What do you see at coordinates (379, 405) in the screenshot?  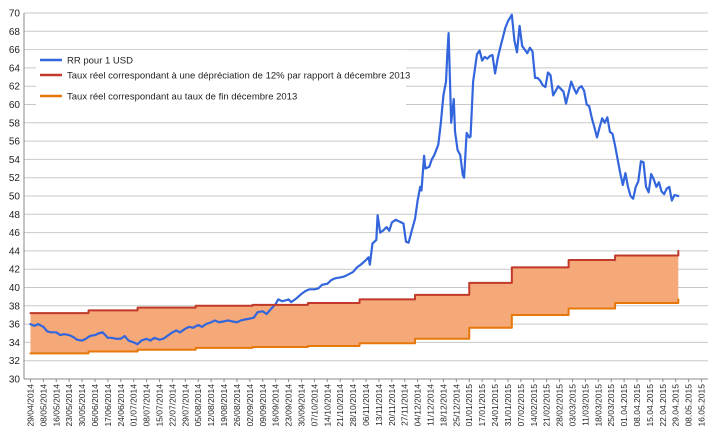 I see `x-tick-label: 13/11/2014` at bounding box center [379, 405].